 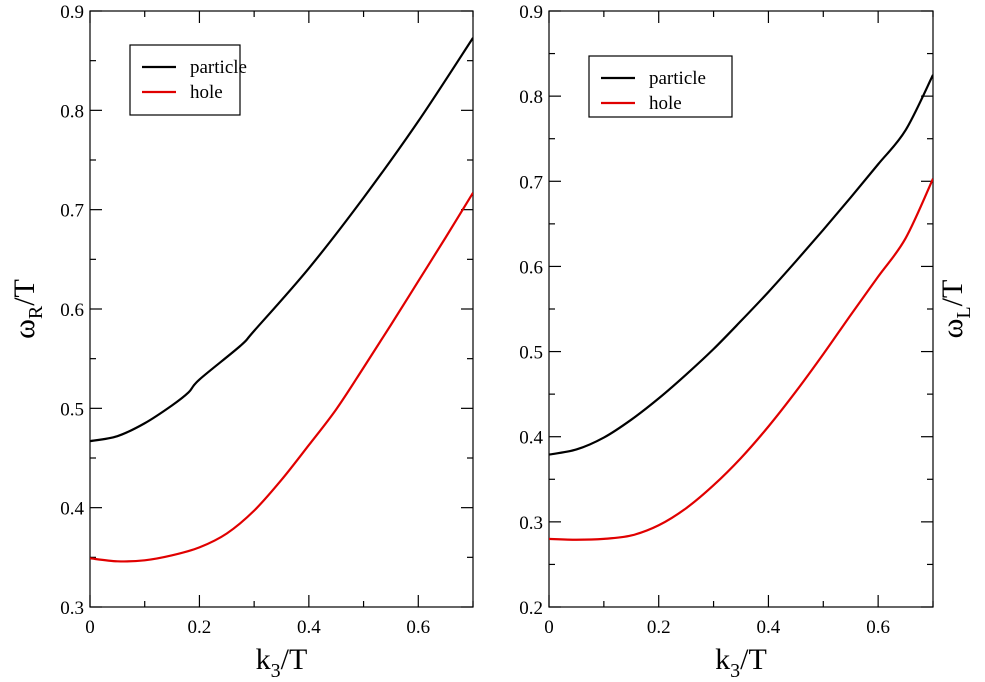 I want to click on y-axis-title: ωL/T, so click(x=955, y=309).